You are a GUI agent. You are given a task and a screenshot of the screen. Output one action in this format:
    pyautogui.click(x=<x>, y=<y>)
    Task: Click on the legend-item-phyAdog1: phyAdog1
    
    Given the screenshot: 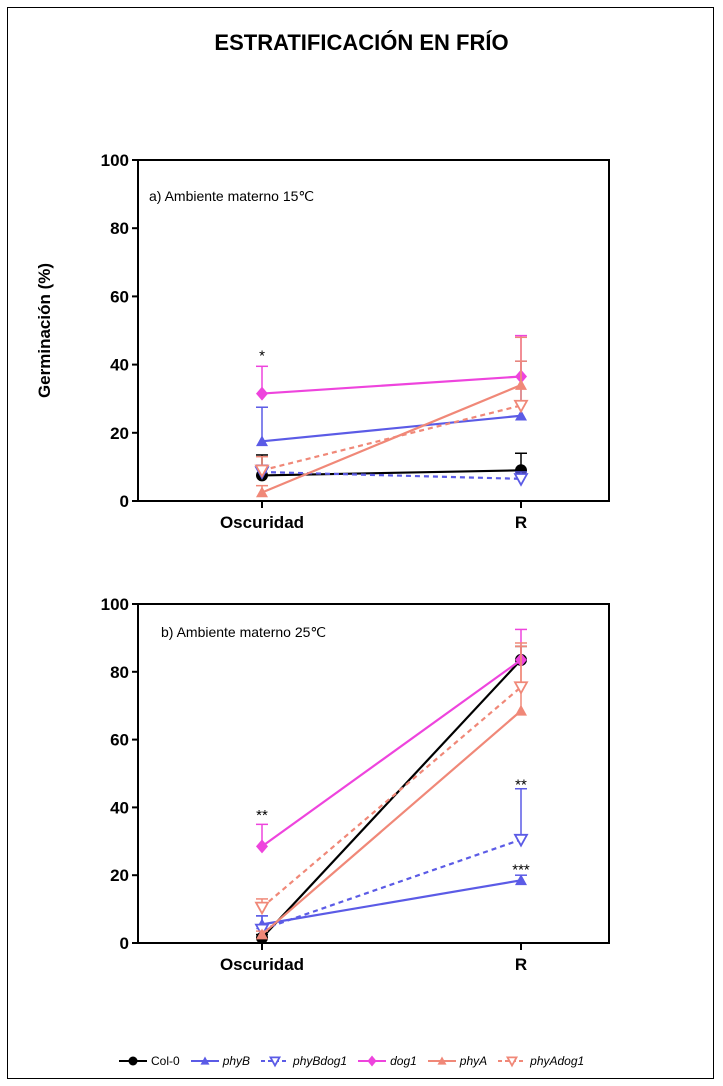 What is the action you would take?
    pyautogui.click(x=540, y=1061)
    